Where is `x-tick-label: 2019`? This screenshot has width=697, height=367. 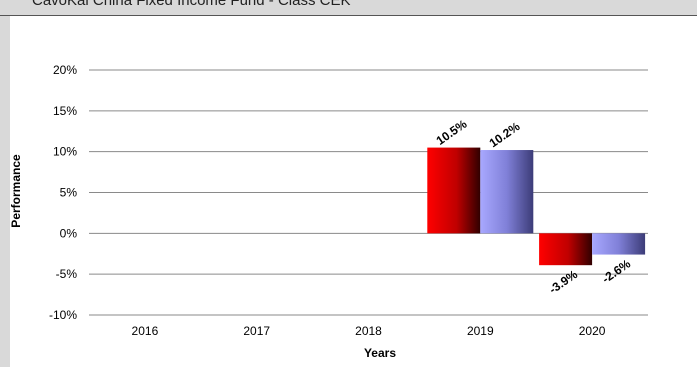
x-tick-label: 2019 is located at coordinates (480, 331).